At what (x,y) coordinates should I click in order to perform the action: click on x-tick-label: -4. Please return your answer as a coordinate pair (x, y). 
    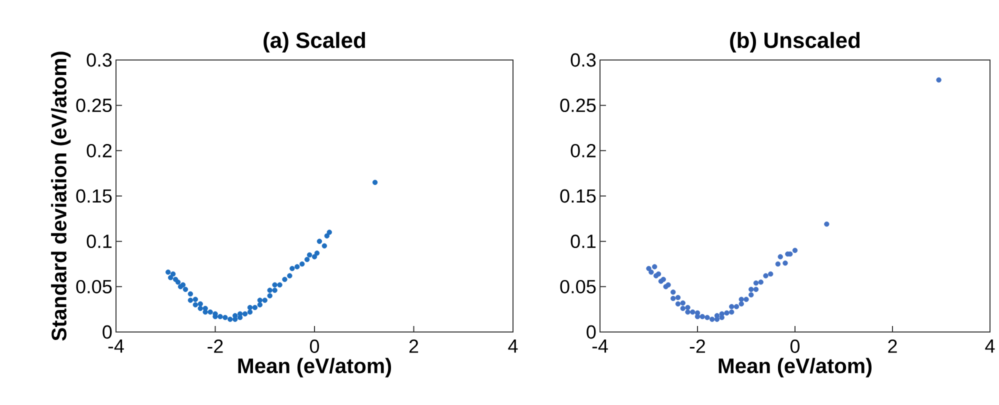
    Looking at the image, I should click on (116, 346).